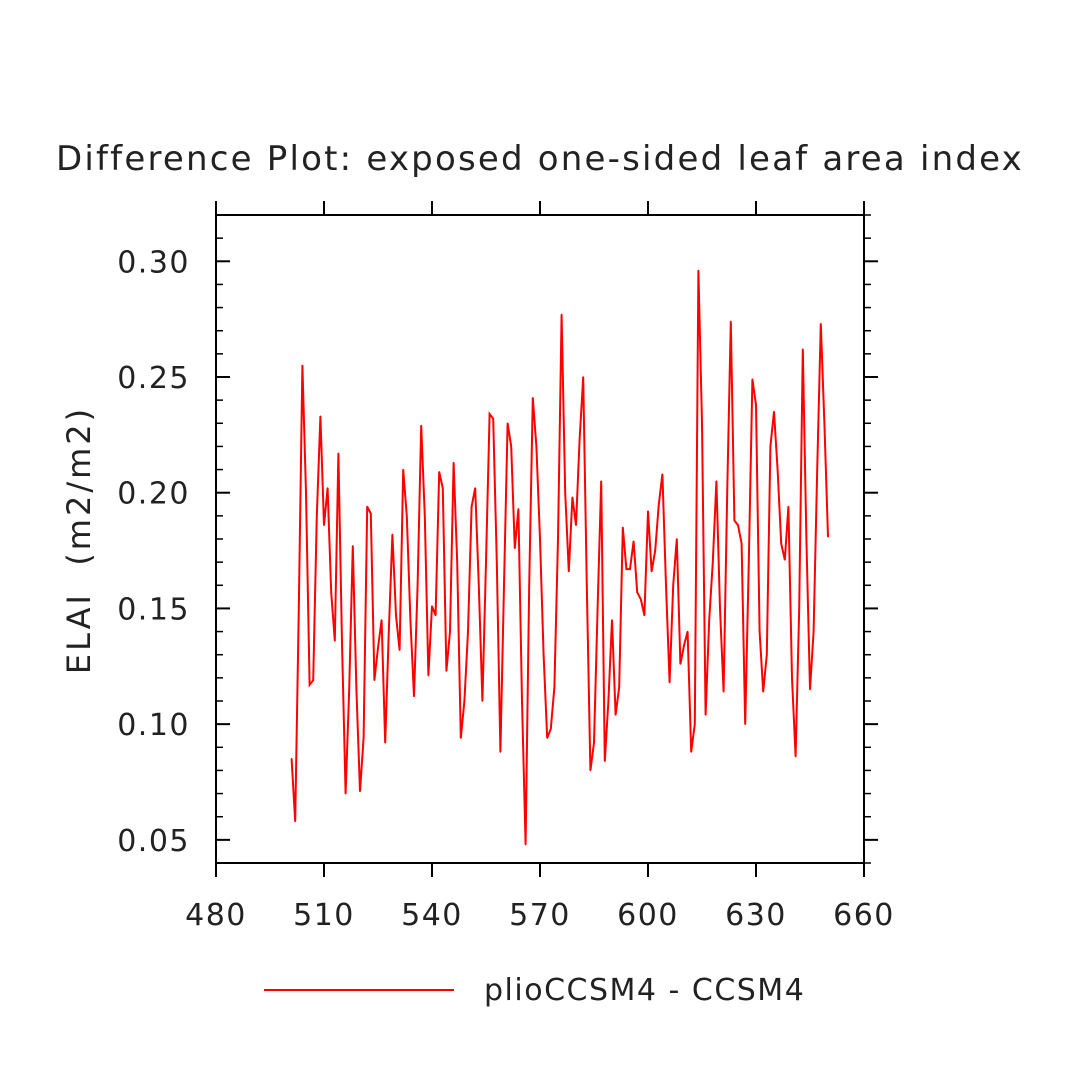 The width and height of the screenshot is (1080, 1080). Describe the element at coordinates (79, 540) in the screenshot. I see `y-axis-label: ELAI (m2/m2)` at that location.